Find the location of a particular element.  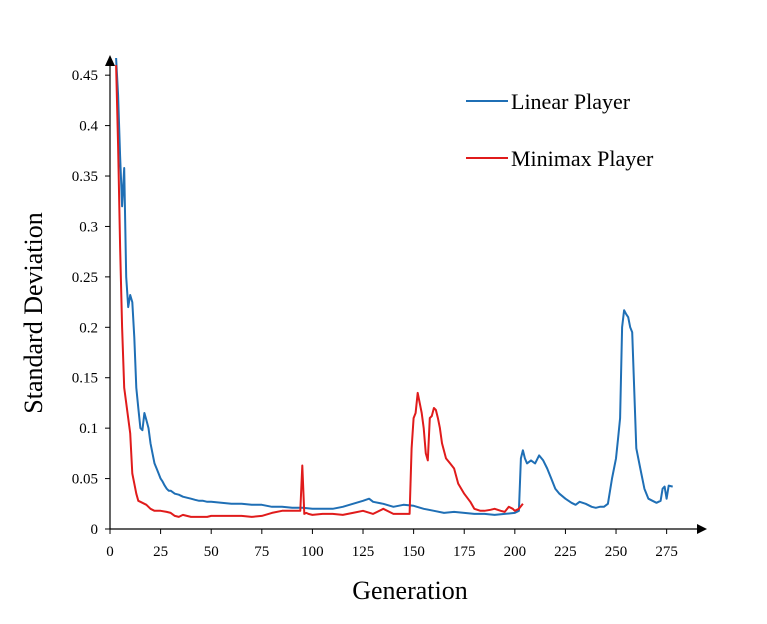

legend: Linear Player Minimax Player is located at coordinates (560, 130).